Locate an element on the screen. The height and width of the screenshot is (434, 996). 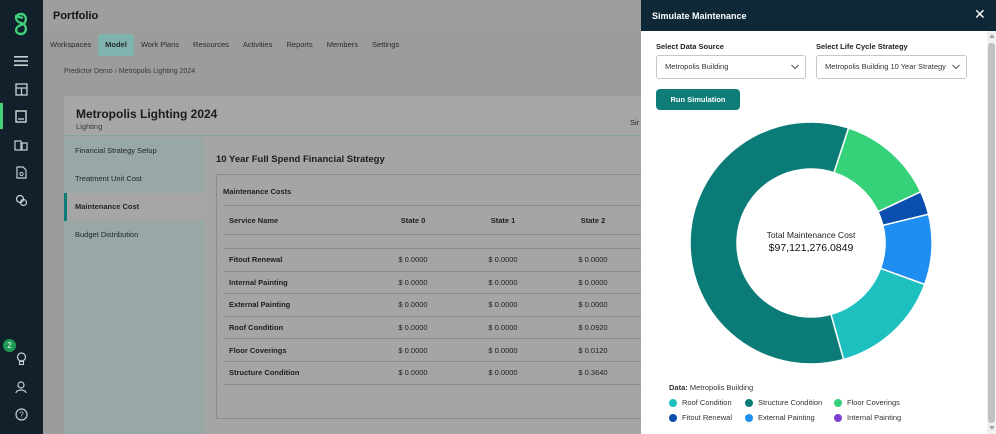
donut-slice-external-painting is located at coordinates (906, 249).